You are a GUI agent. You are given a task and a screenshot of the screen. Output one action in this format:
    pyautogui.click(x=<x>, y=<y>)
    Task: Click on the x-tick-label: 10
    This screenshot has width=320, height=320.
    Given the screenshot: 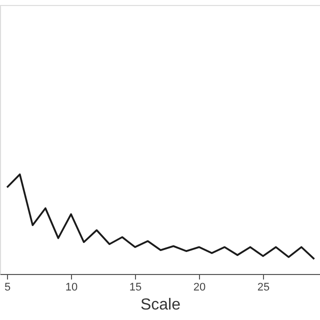 What is the action you would take?
    pyautogui.click(x=71, y=288)
    